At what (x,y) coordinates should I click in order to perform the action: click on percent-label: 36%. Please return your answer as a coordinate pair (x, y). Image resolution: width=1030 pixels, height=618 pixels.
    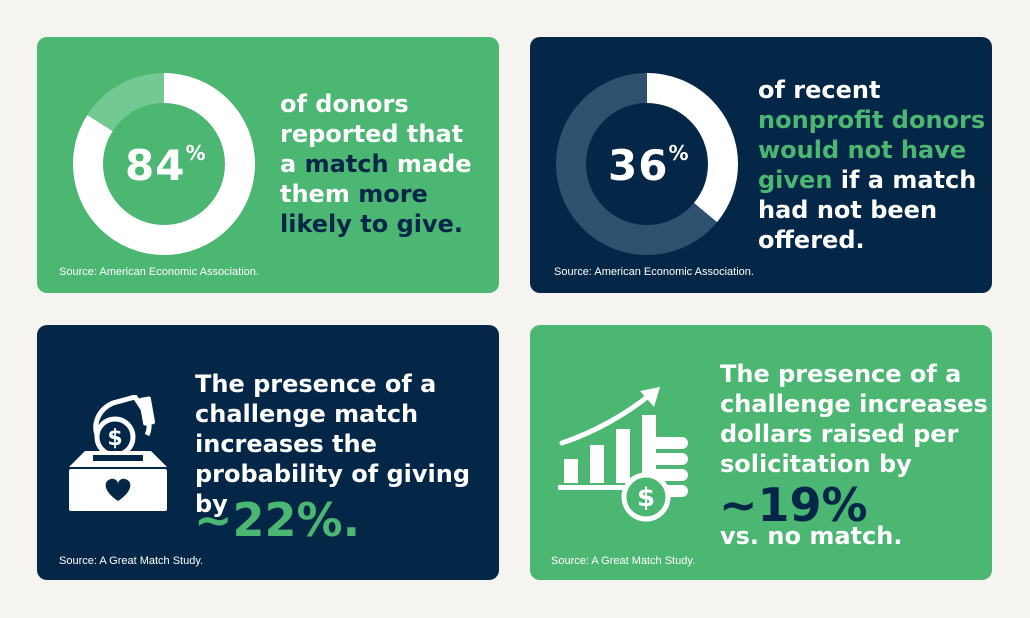
    Looking at the image, I should click on (649, 165).